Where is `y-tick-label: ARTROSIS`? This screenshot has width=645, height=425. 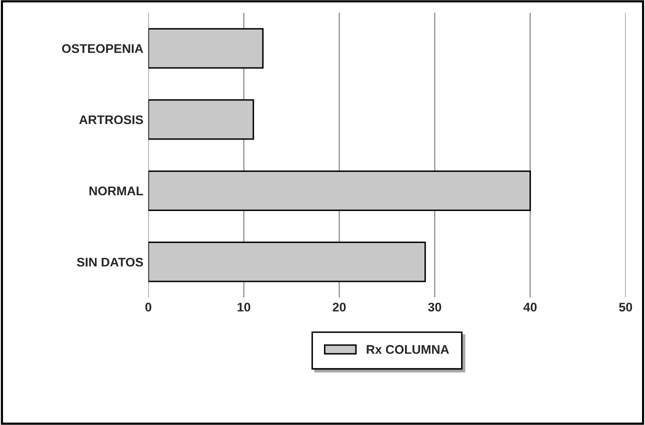 y-tick-label: ARTROSIS is located at coordinates (111, 119).